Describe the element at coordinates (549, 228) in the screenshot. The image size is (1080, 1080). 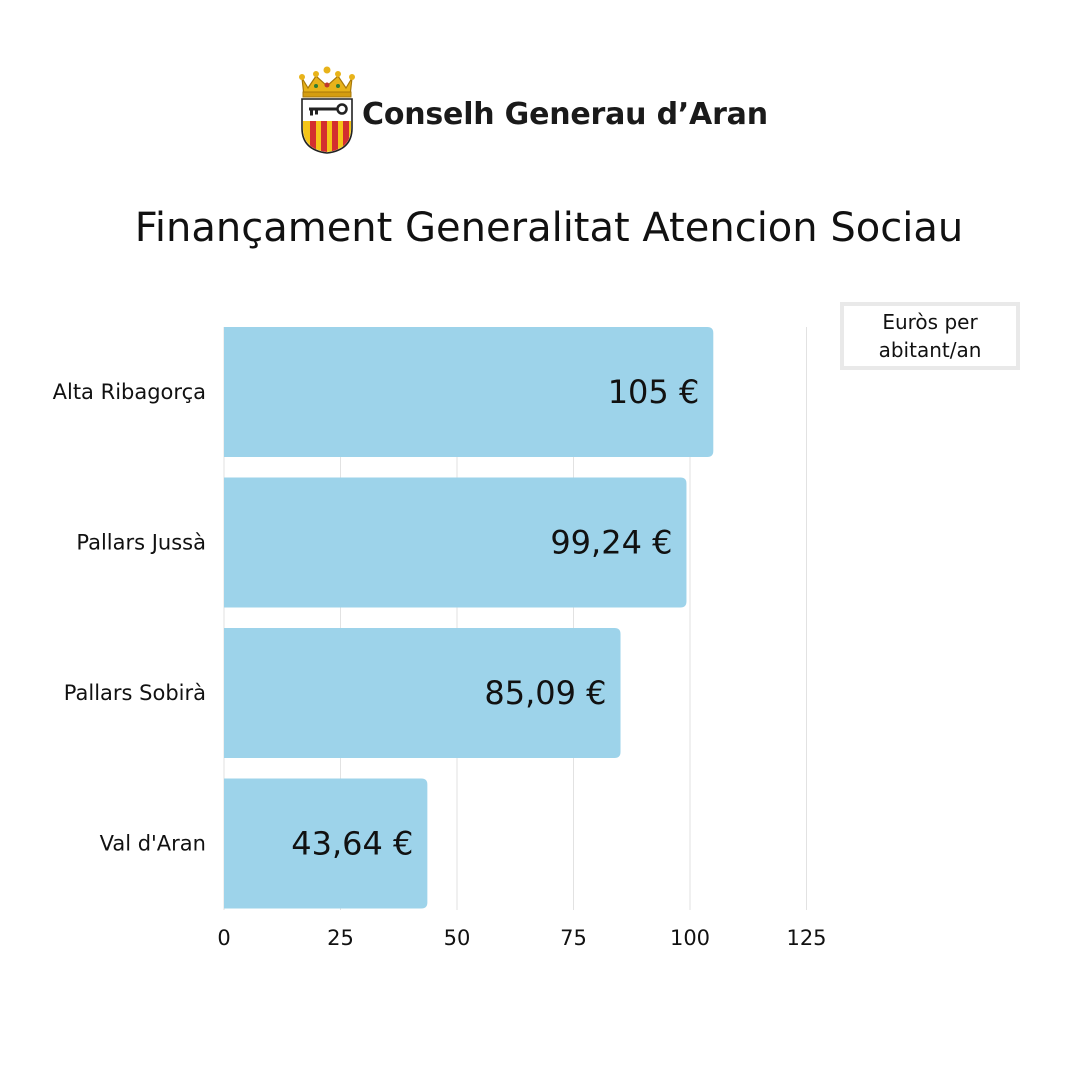
I see `chart-title: Finançament Generalitat Atencion Sociau` at that location.